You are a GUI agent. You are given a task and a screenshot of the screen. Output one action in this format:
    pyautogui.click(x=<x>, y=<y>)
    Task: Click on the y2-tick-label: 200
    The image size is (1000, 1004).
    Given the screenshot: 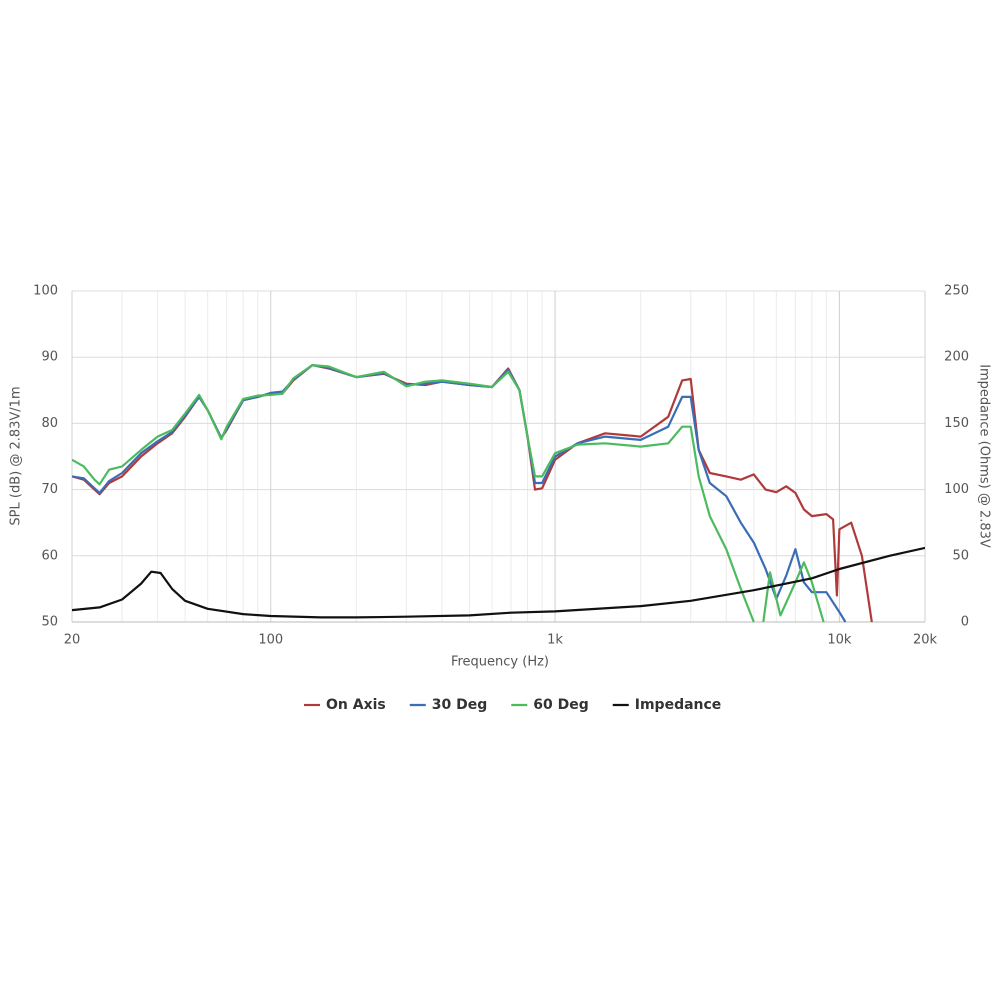 What is the action you would take?
    pyautogui.click(x=956, y=357)
    